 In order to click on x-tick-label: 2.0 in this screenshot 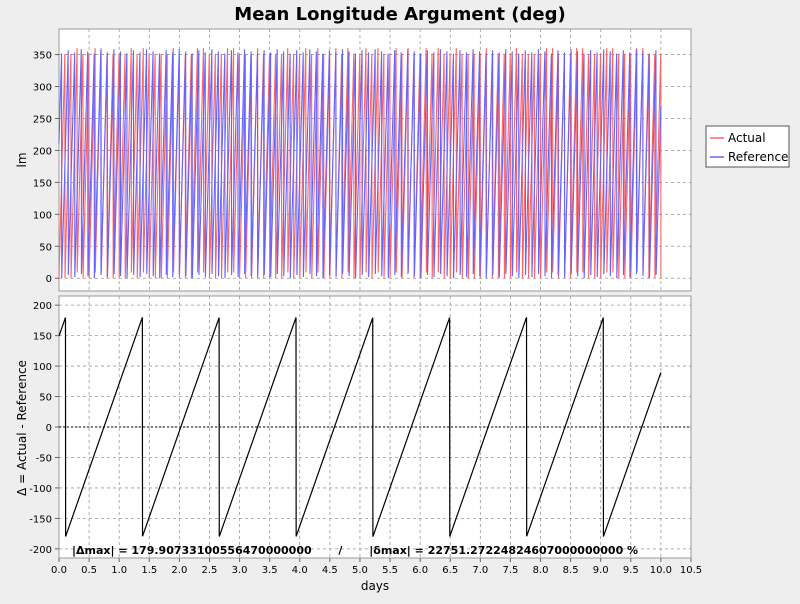, I will do `click(179, 570)`.